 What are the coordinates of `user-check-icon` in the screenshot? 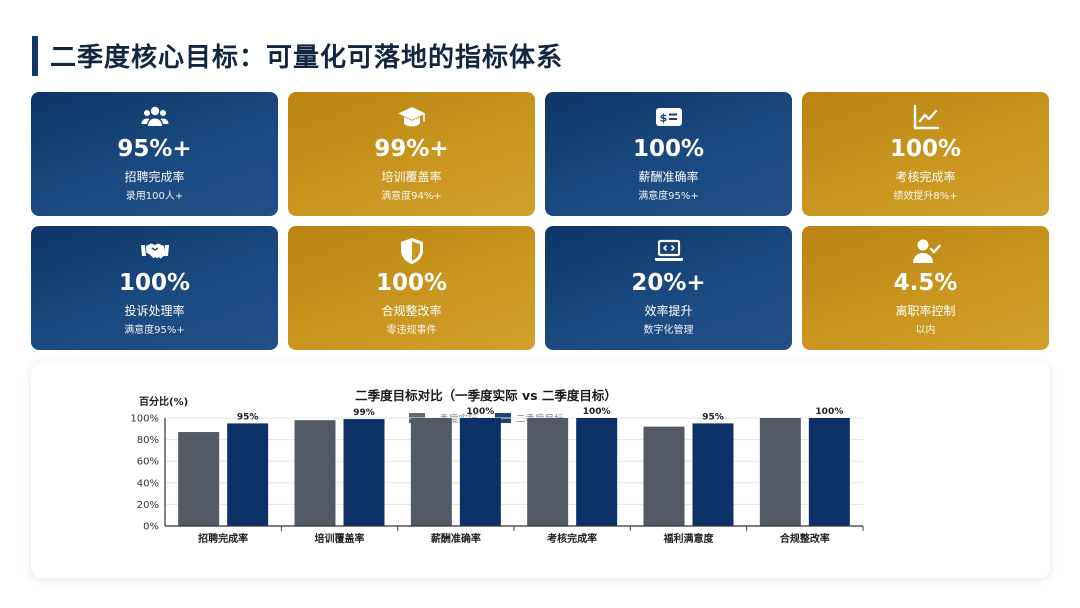 It's located at (925, 251).